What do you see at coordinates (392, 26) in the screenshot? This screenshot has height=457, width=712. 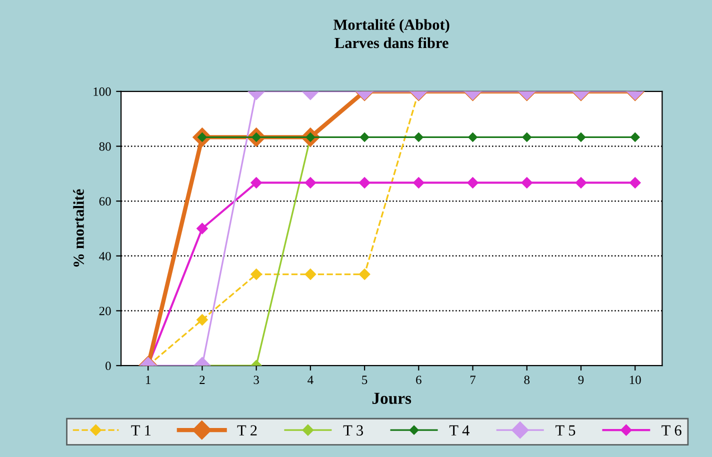 I see `chart-title: Mortalité (Abbot)` at bounding box center [392, 26].